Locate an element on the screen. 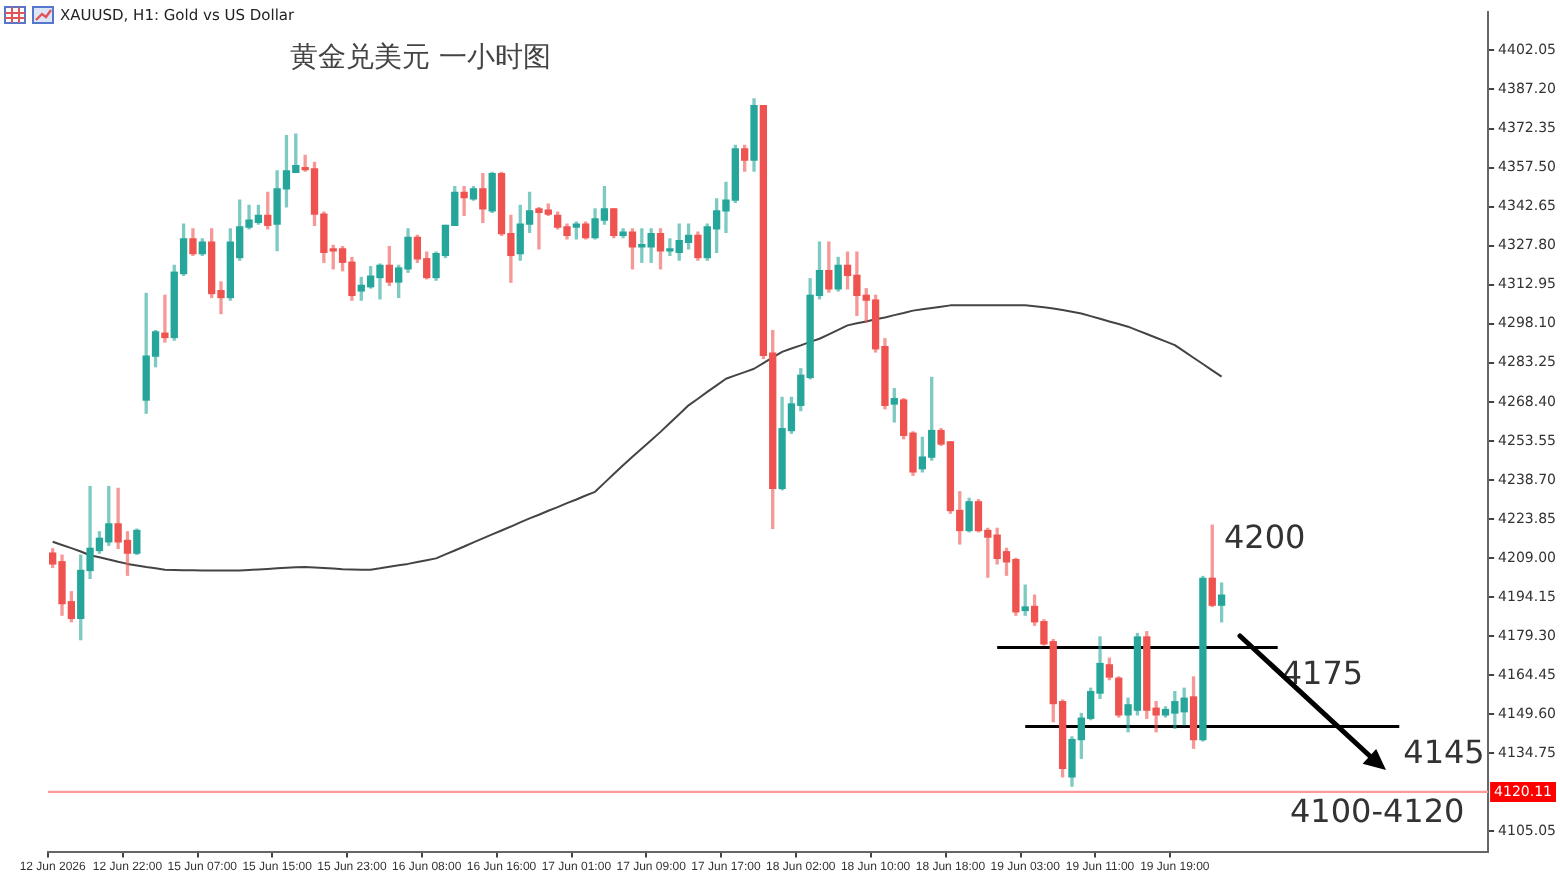  annotation: 4200 is located at coordinates (1265, 537).